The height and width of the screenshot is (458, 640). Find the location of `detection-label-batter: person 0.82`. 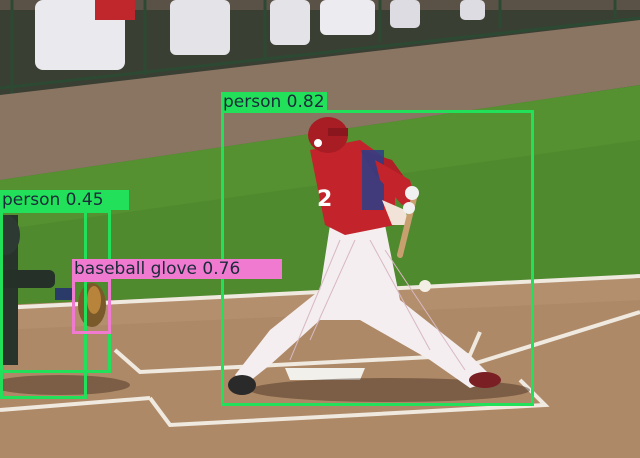

detection-label-batter: person 0.82 is located at coordinates (274, 102).